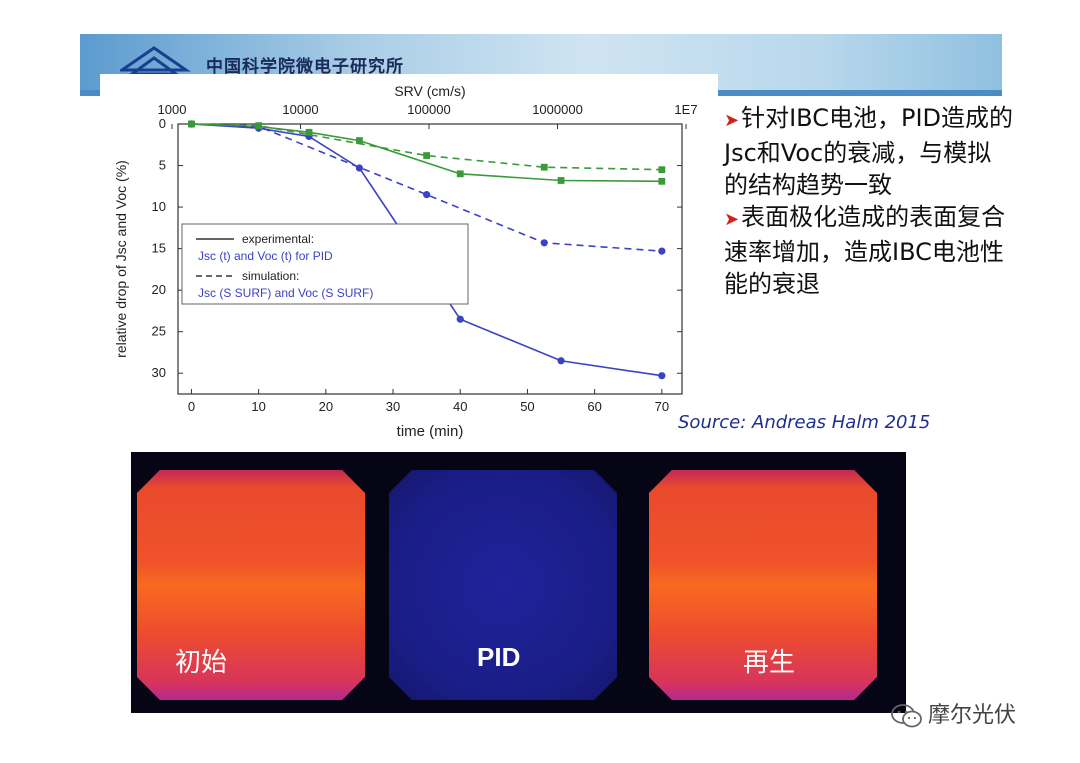  I want to click on institute-name: 中国科学院微电子研究所, so click(305, 67).